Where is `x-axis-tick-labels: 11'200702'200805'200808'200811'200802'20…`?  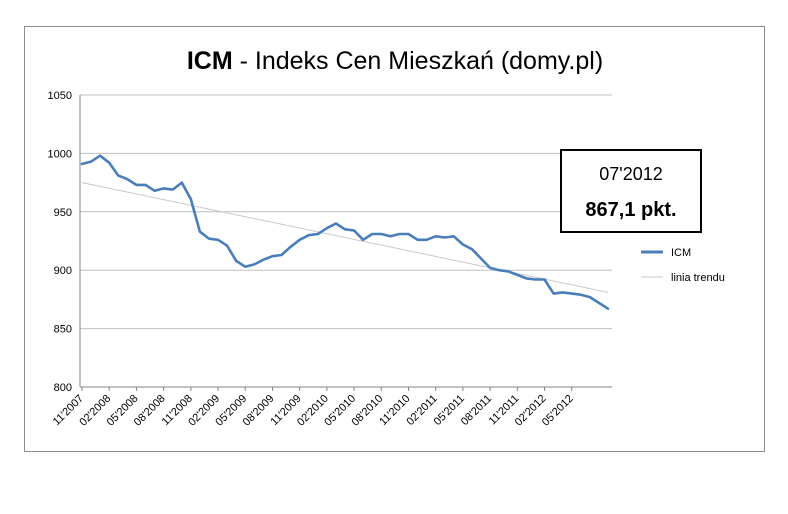
x-axis-tick-labels: 11'200702'200805'200808'200811'200802'20… is located at coordinates (313, 411).